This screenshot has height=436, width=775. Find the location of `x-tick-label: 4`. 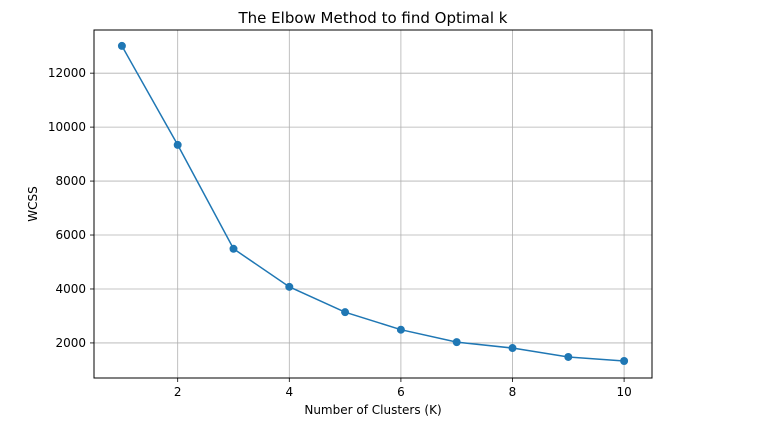

x-tick-label: 4 is located at coordinates (289, 392).